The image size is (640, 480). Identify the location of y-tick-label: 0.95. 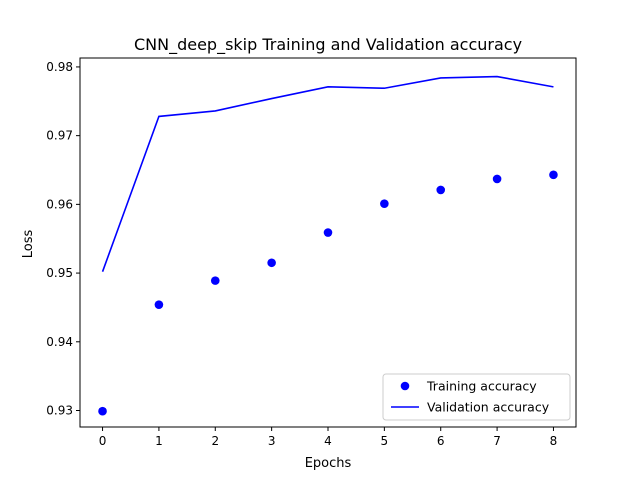
(59, 273).